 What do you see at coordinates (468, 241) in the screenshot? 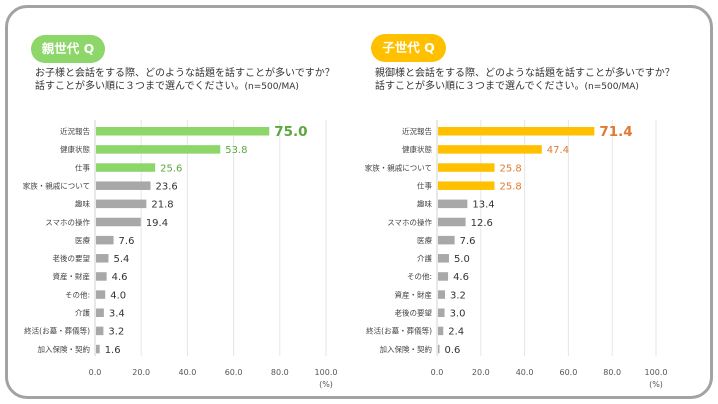
I see `value-label: 7.6` at bounding box center [468, 241].